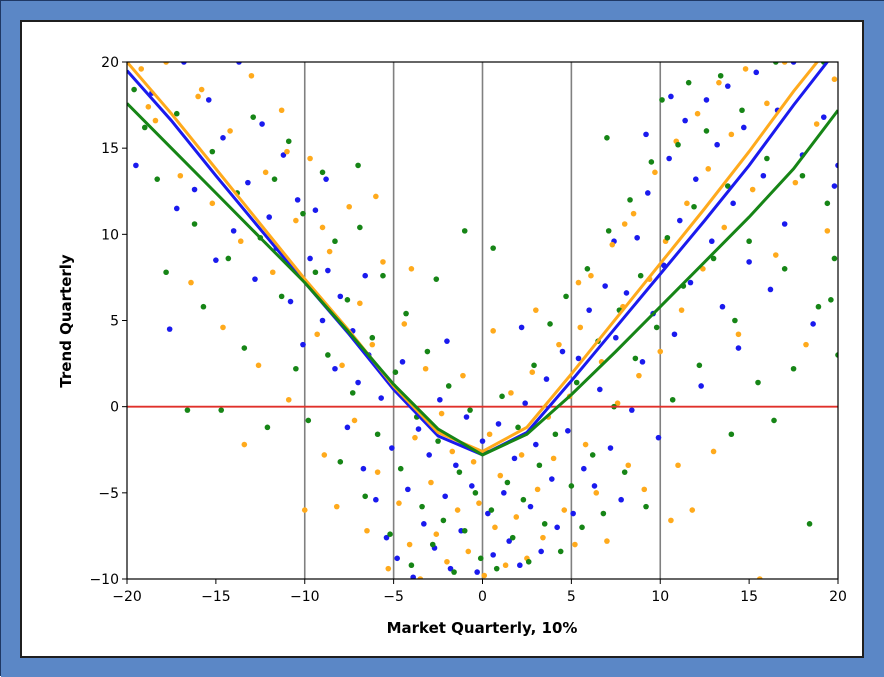 This screenshot has height=677, width=884. What do you see at coordinates (660, 597) in the screenshot?
I see `x-tick-label: 10` at bounding box center [660, 597].